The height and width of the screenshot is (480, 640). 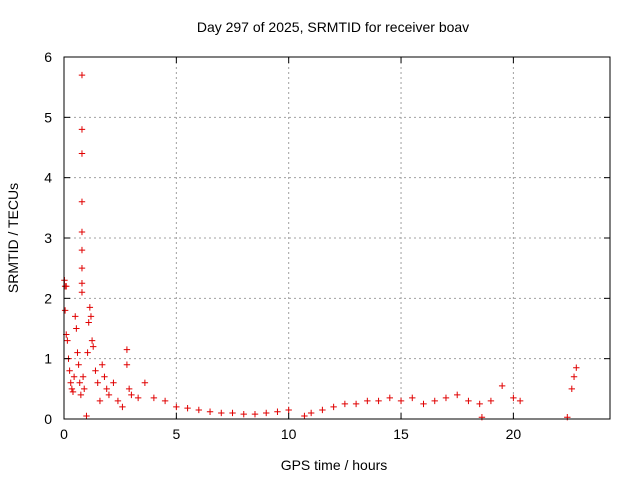 I want to click on y-tick-label: 5, so click(x=48, y=117).